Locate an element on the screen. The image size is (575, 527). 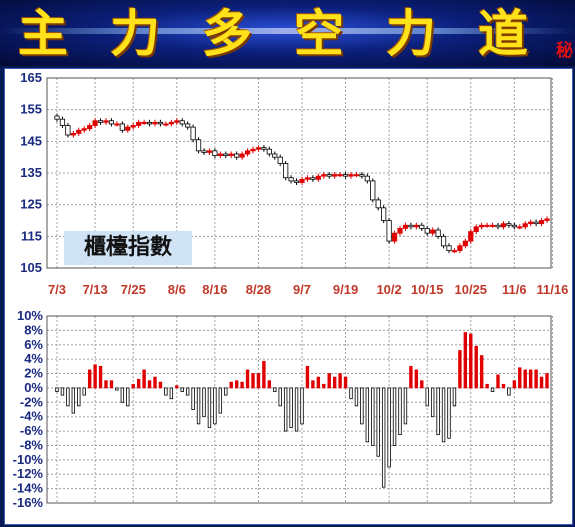
y-tick-label: 135 is located at coordinates (31, 172).